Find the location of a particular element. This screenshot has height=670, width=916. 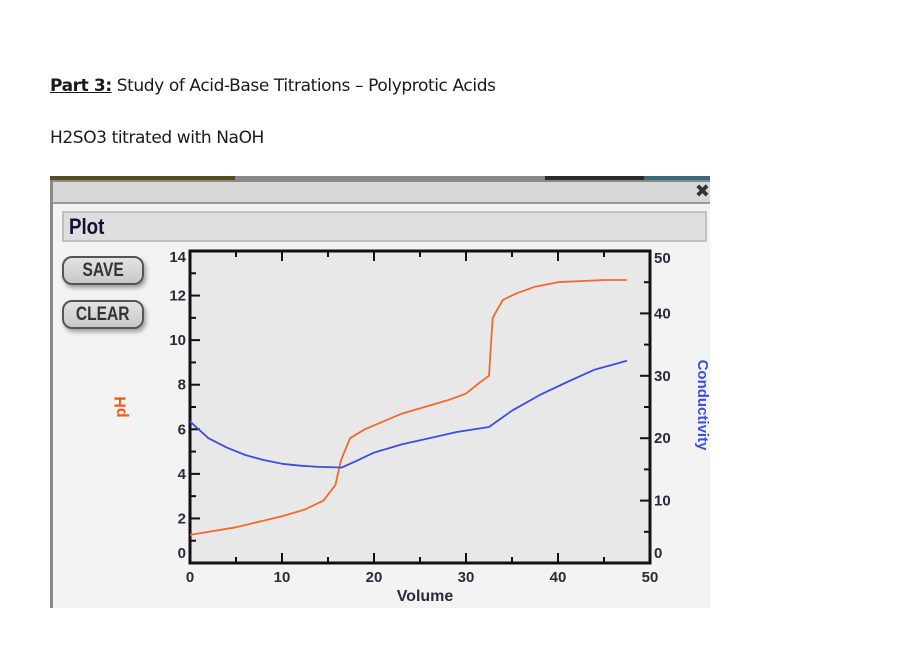

y-tick-label: 10 is located at coordinates (177, 340).